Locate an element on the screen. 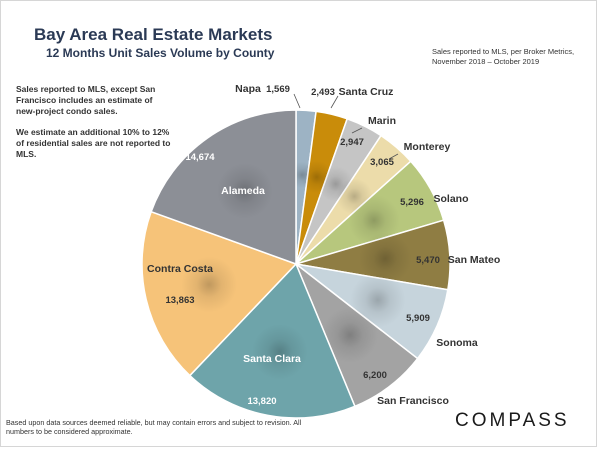  slice-value: 5,470 is located at coordinates (428, 260).